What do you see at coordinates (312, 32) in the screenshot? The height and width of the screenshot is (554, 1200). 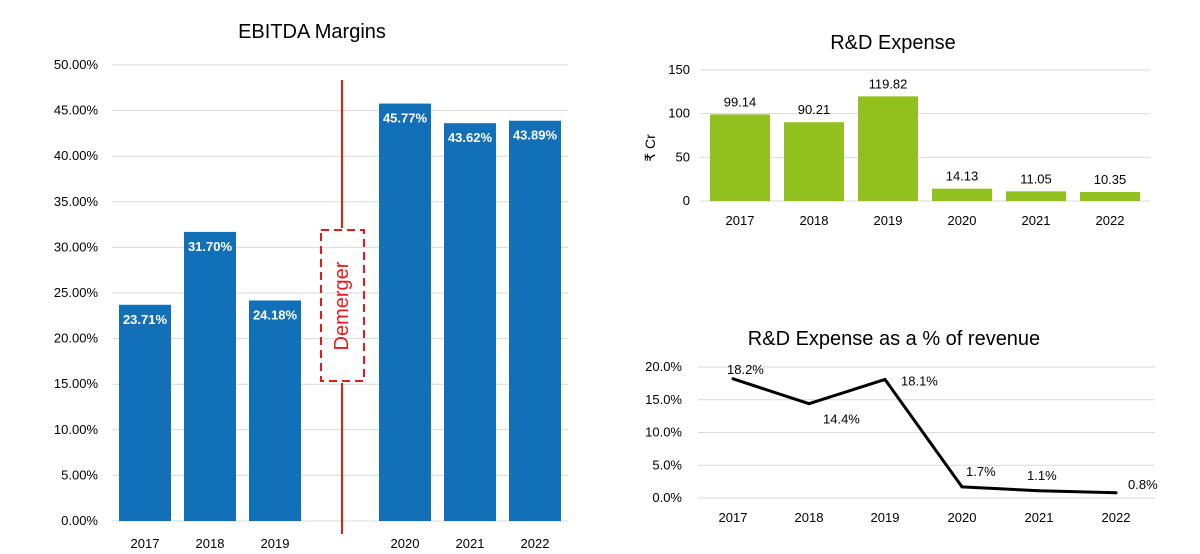 I see `ebitda-title: EBITDA Margins` at bounding box center [312, 32].